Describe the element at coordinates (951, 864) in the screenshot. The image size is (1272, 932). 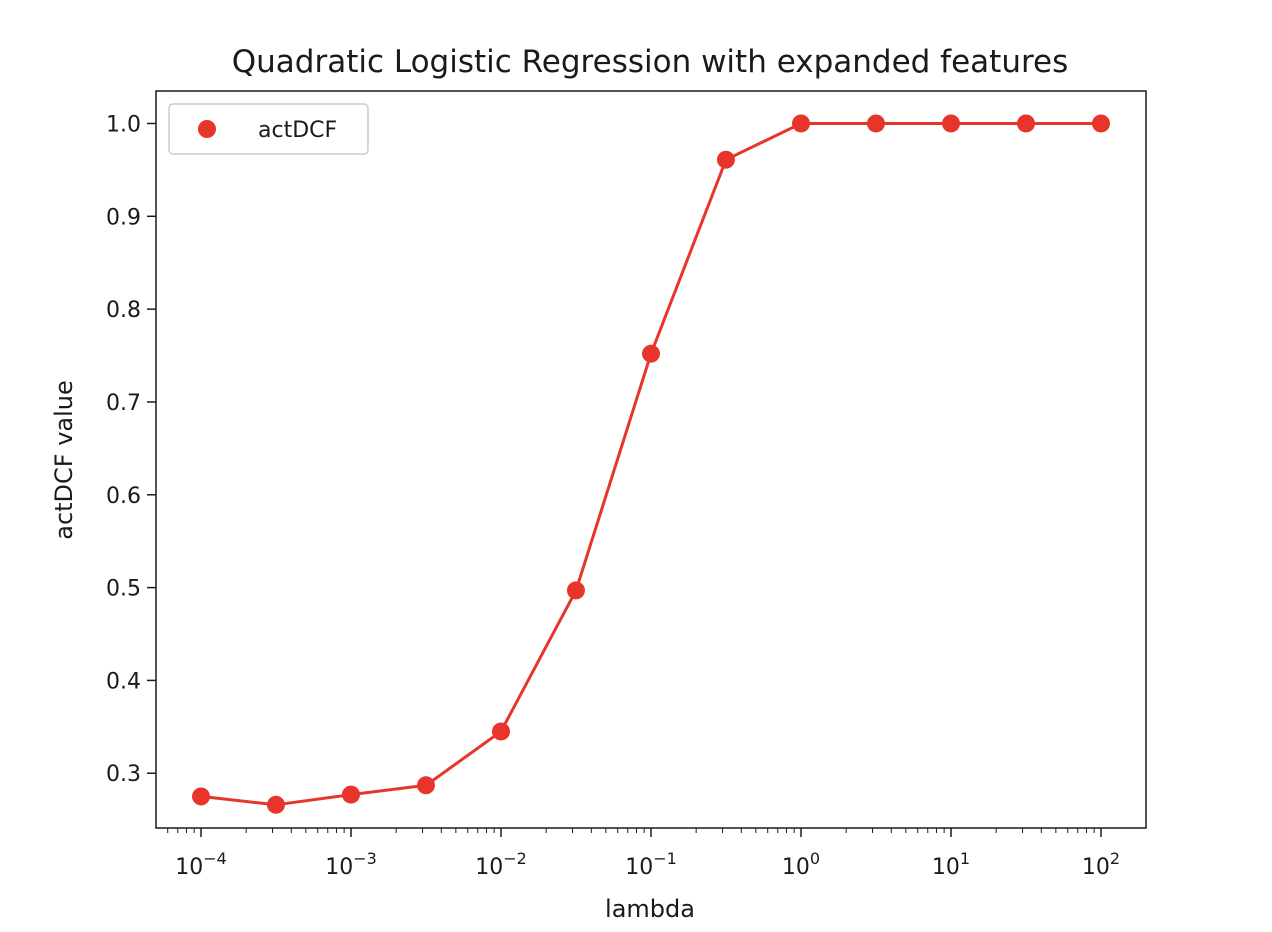
I see `x-tick-label-5: 10¹` at that location.